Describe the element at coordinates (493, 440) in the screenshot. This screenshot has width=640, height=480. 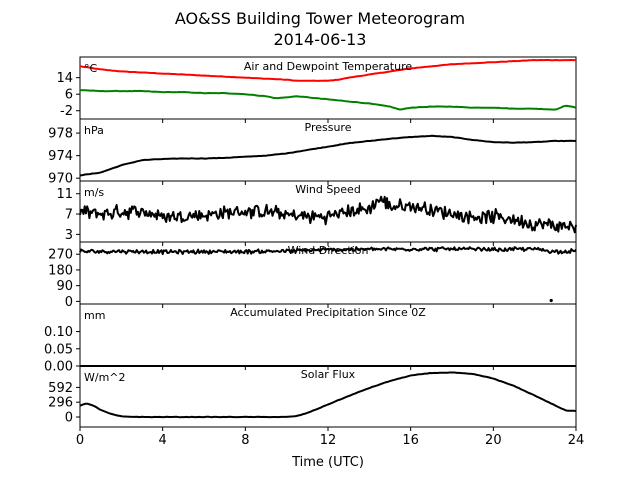
I see `x-tick-label: 20` at that location.